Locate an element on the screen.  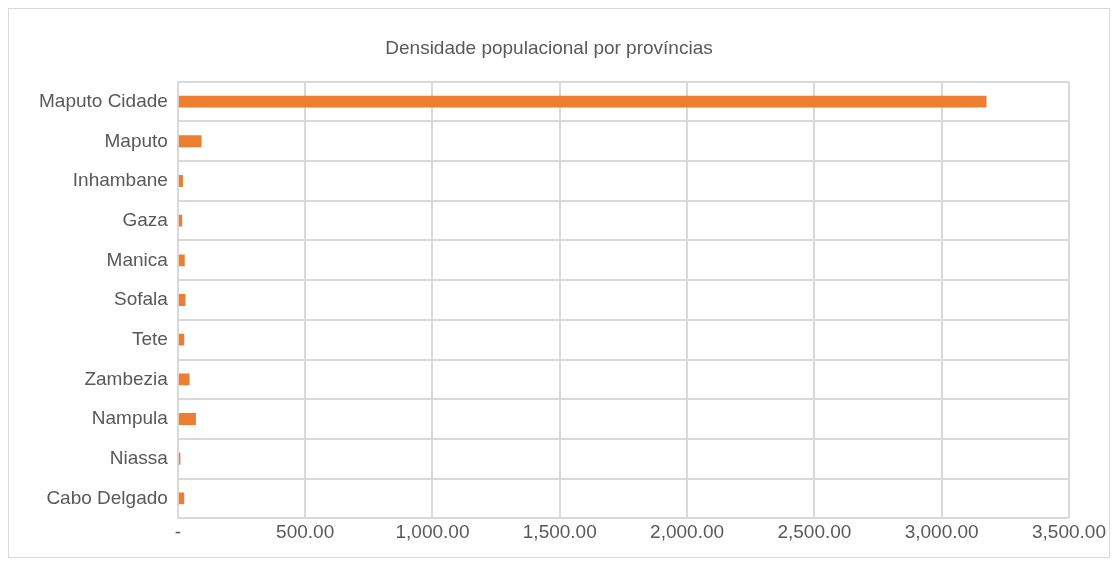
y-tick-label: Manica is located at coordinates (137, 259).